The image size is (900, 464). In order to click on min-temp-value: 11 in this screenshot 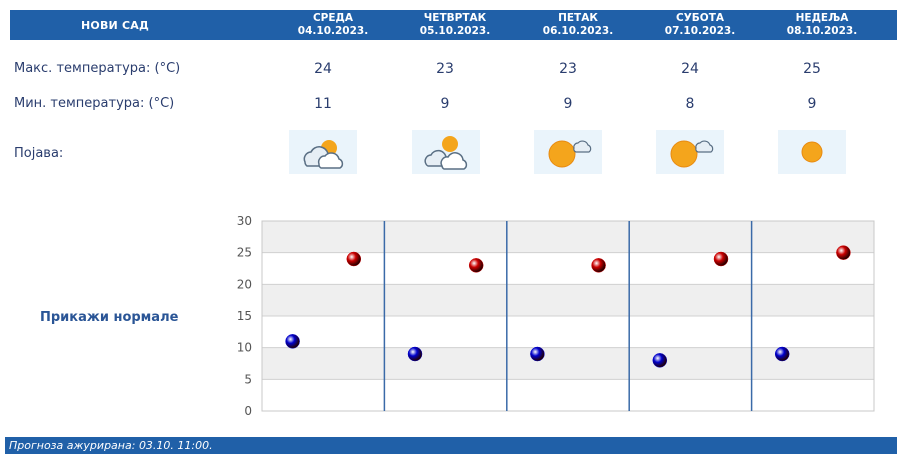, I will do `click(323, 104)`.